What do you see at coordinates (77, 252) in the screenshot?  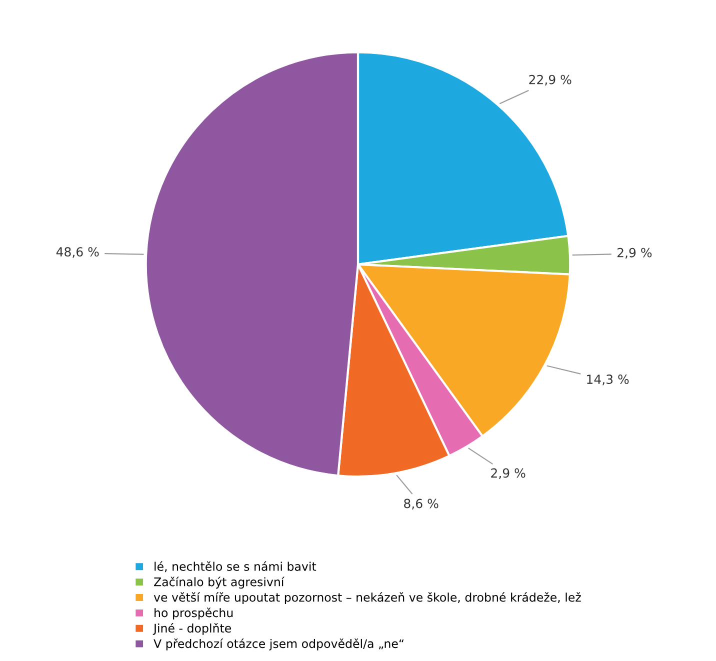 I see `data-label: 48,6 %` at bounding box center [77, 252].